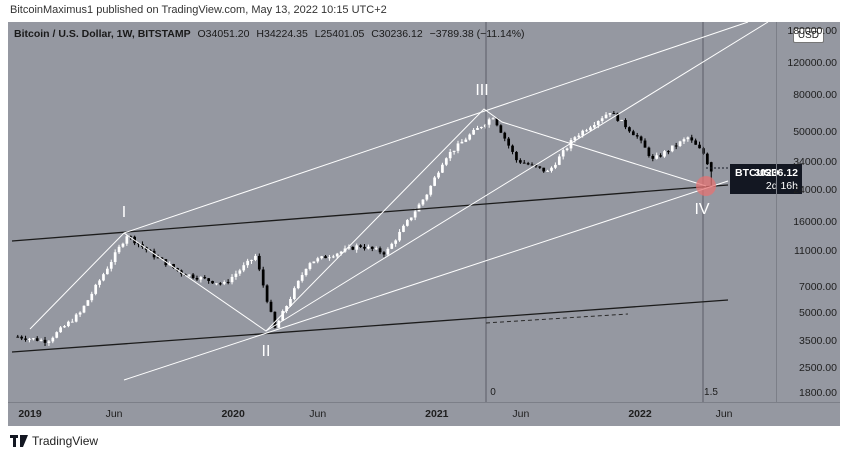 The height and width of the screenshot is (457, 850). I want to click on tradingview-logo-icon, so click(19, 441).